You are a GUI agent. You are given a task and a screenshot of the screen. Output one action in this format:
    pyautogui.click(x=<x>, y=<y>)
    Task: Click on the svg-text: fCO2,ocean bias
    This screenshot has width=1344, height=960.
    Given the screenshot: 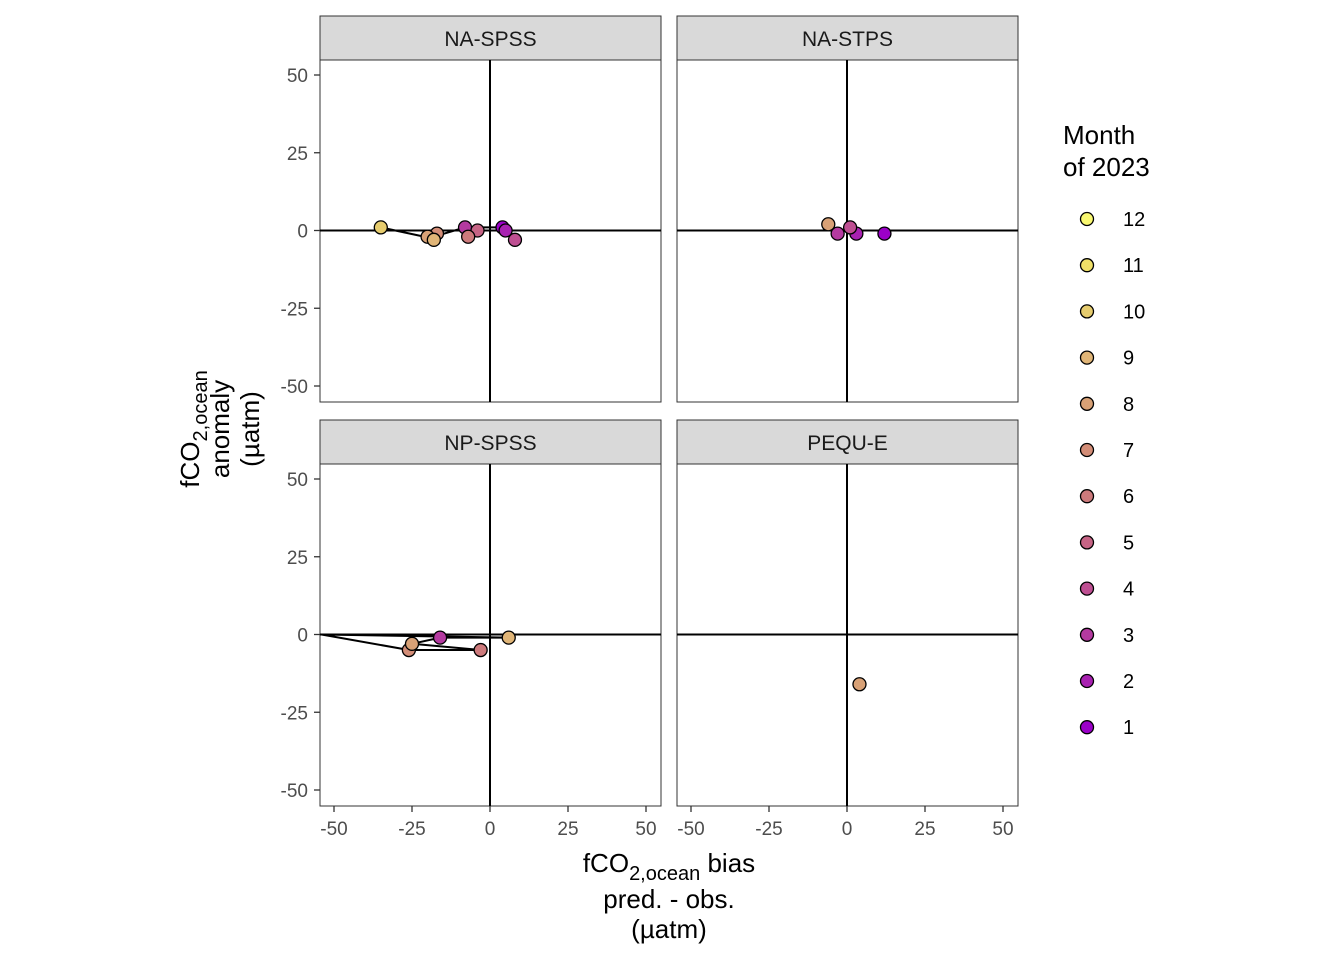 What is the action you would take?
    pyautogui.click(x=669, y=866)
    